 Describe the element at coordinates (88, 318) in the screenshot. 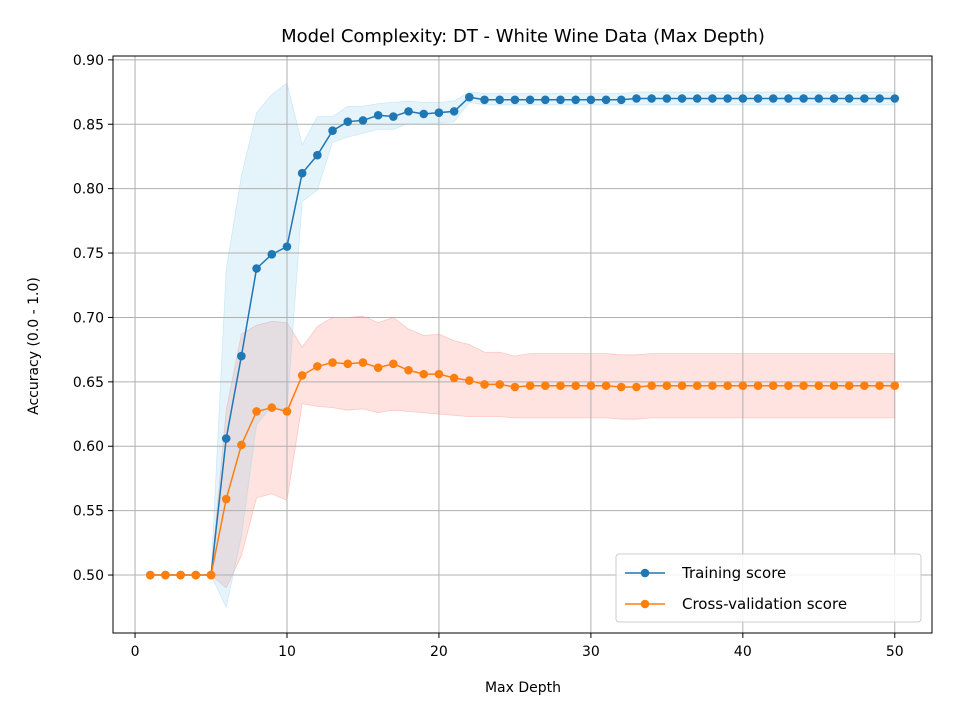

I see `y-tick-label: 0.70` at that location.